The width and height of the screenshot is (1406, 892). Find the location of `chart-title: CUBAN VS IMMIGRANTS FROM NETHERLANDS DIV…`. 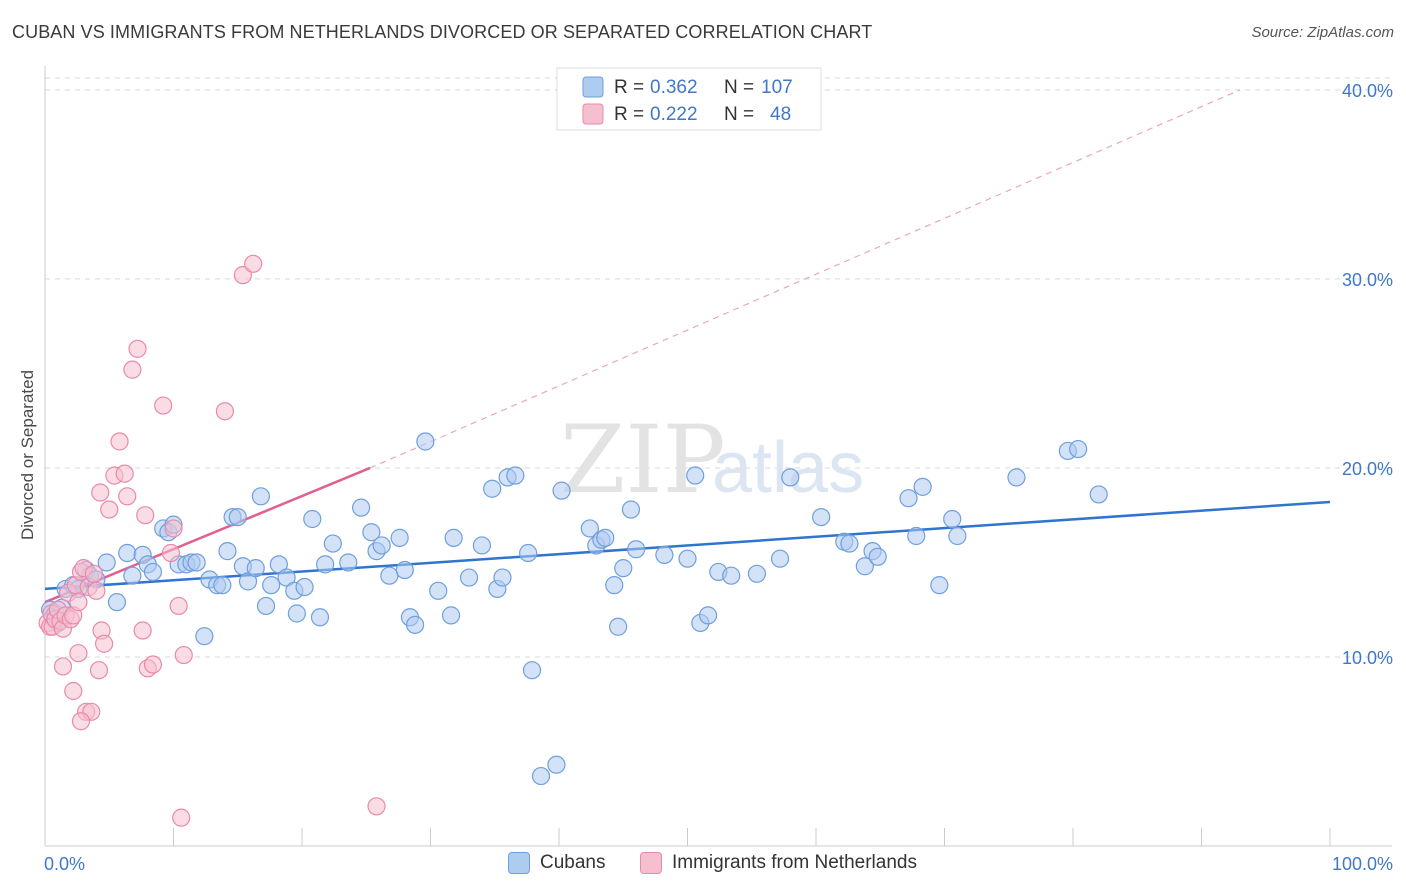

chart-title: CUBAN VS IMMIGRANTS FROM NETHERLANDS DIV… is located at coordinates (442, 32).